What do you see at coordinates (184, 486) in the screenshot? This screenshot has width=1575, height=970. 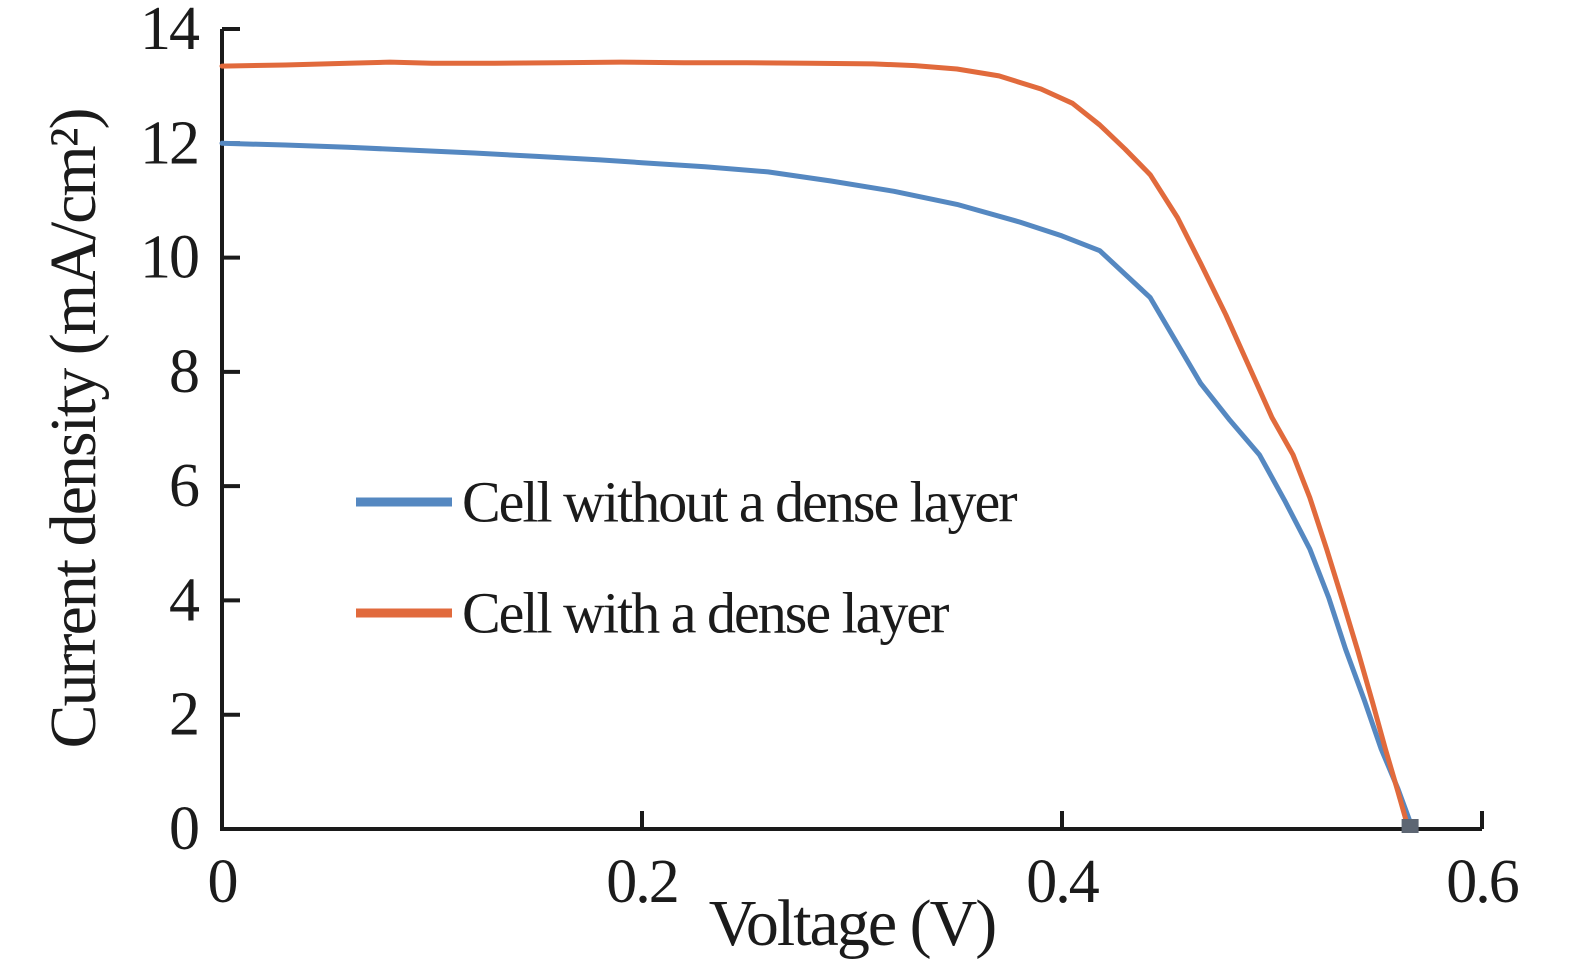 I see `y-tick-label: 6` at bounding box center [184, 486].